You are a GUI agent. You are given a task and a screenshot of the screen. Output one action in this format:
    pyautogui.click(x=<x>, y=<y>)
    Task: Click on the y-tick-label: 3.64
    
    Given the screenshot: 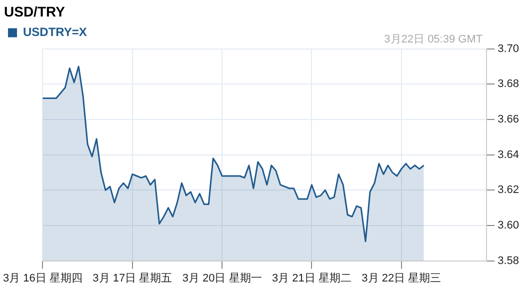 What is the action you would take?
    pyautogui.click(x=509, y=154)
    